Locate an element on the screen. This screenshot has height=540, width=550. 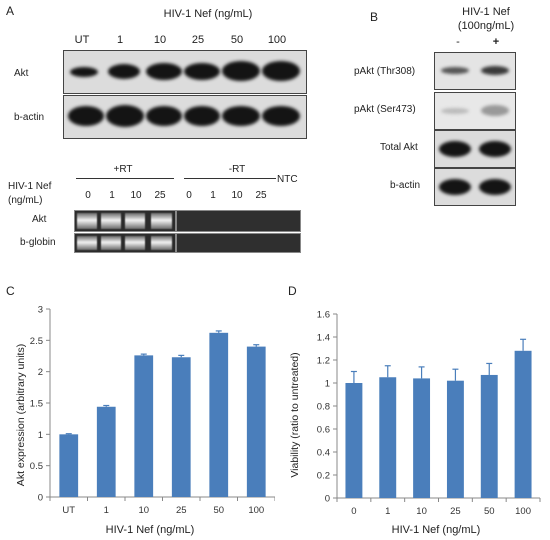
panel-a-header: HIV-1 Nef (ng/mL) is located at coordinates (208, 14).